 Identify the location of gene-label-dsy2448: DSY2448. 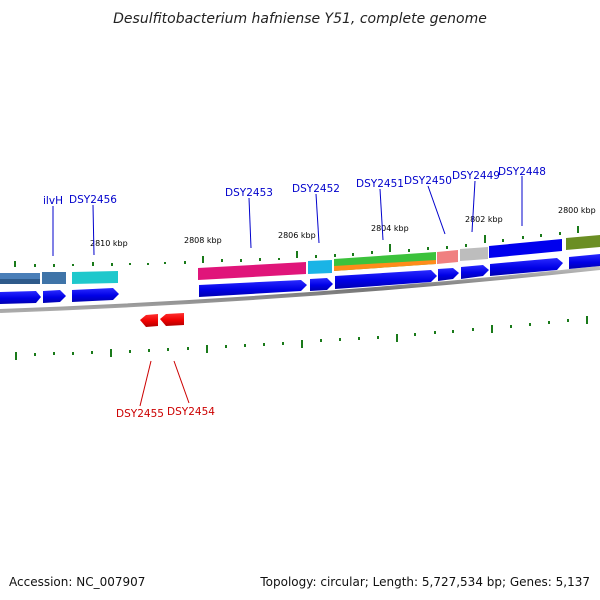
(522, 172).